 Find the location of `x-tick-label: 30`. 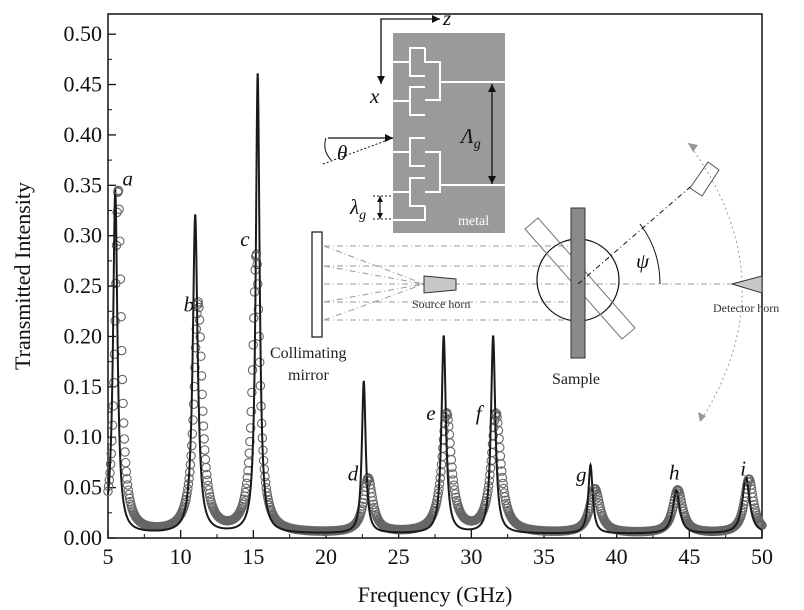

x-tick-label: 30 is located at coordinates (471, 556).